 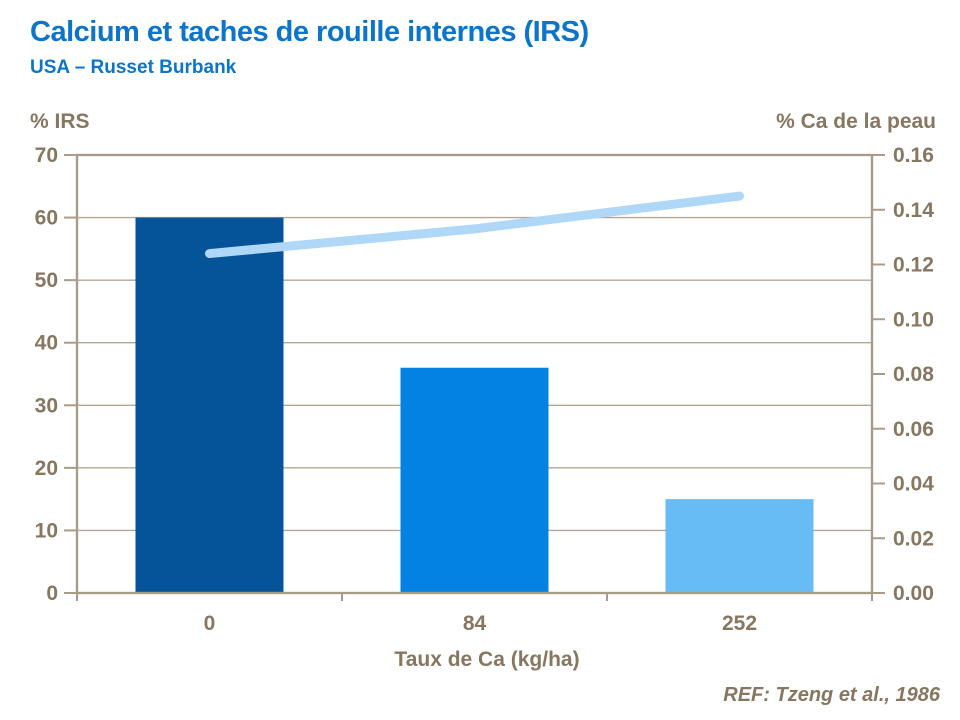 I want to click on x-axis-title: Taux de Ca (kg/ha), so click(x=487, y=659).